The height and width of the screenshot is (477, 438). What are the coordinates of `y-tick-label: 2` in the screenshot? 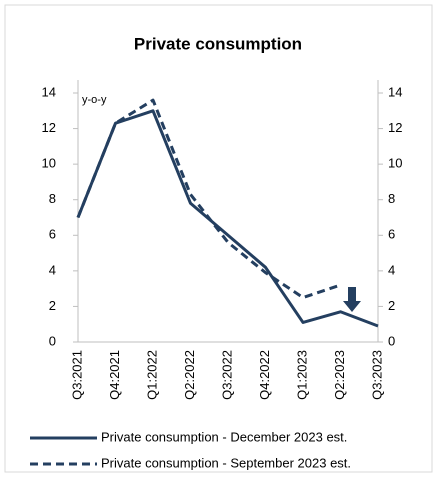 It's located at (52, 305).